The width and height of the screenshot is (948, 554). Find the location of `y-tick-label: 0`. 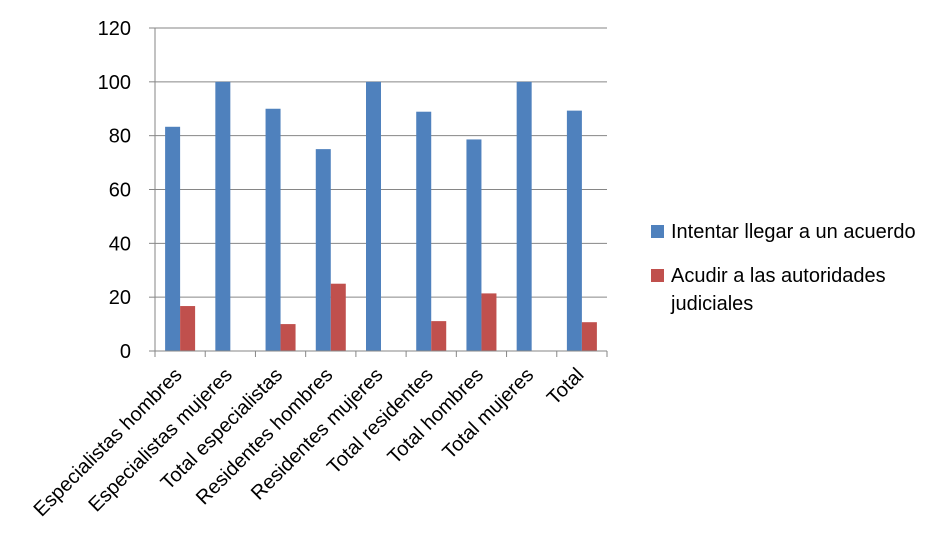

y-tick-label: 0 is located at coordinates (125, 352).